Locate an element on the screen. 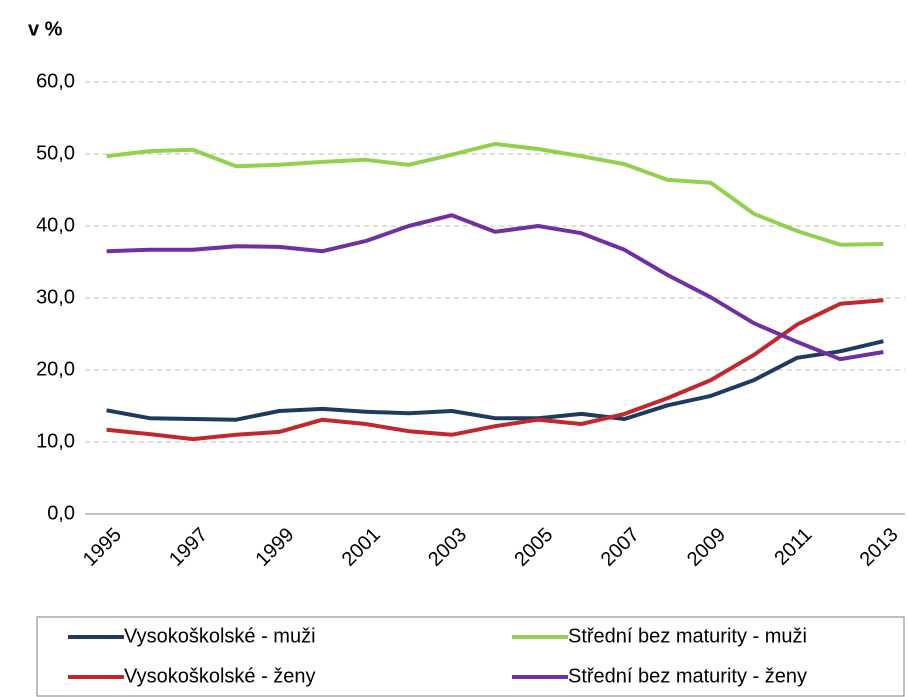  x-tick-label: 1995 is located at coordinates (102, 547).